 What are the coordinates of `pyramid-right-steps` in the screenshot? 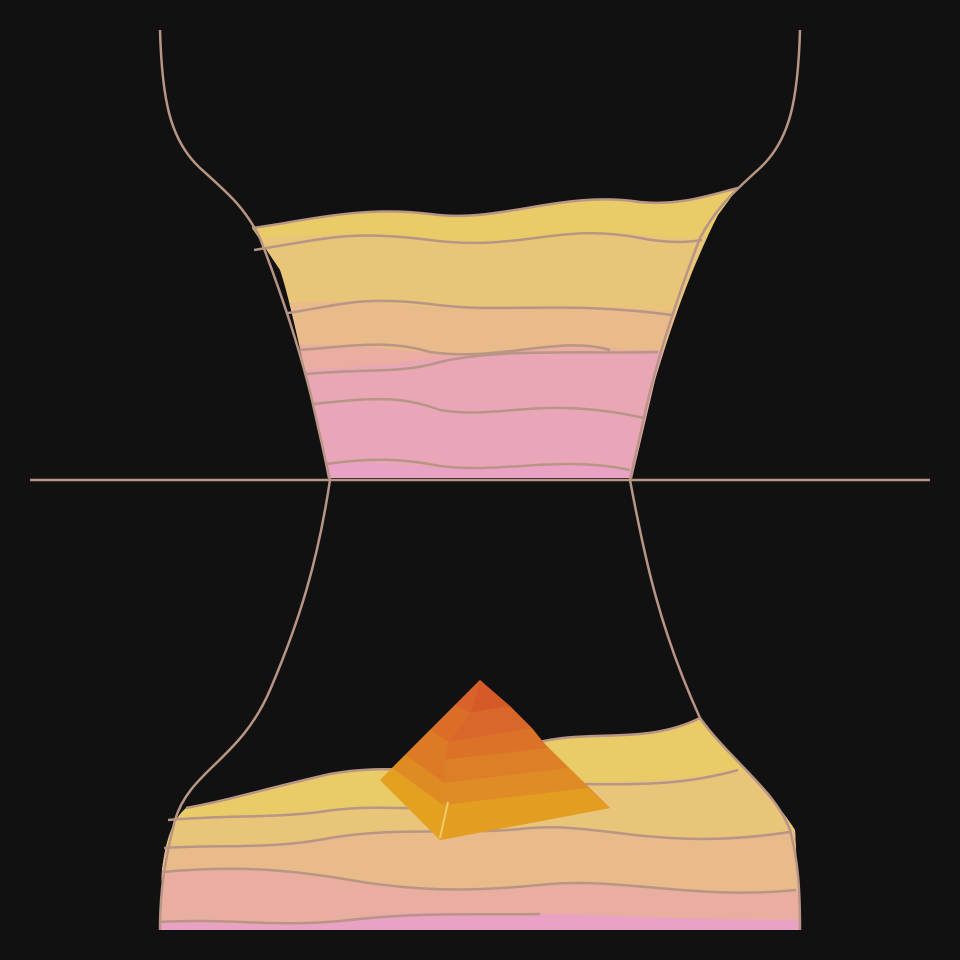 It's located at (525, 760).